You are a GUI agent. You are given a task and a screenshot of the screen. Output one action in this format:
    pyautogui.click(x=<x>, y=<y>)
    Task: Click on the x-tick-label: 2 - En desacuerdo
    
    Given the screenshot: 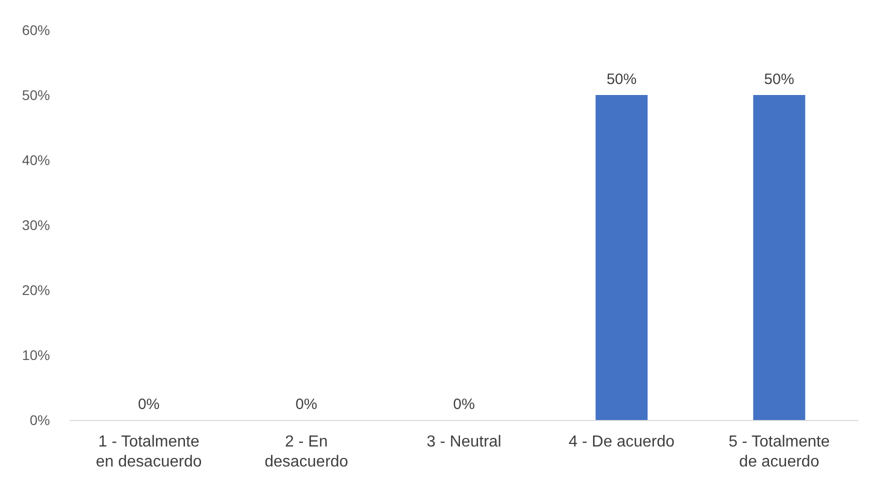 What is the action you would take?
    pyautogui.click(x=306, y=452)
    